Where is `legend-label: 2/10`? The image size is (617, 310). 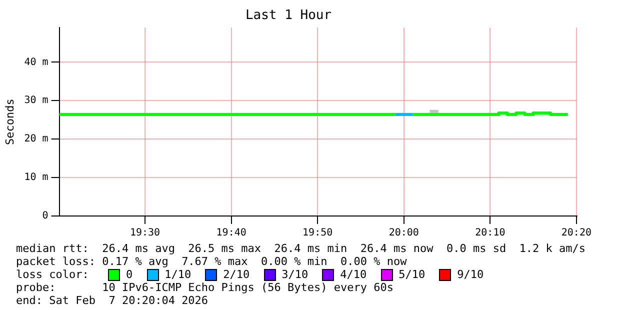
legend-label: 2/10 is located at coordinates (236, 274).